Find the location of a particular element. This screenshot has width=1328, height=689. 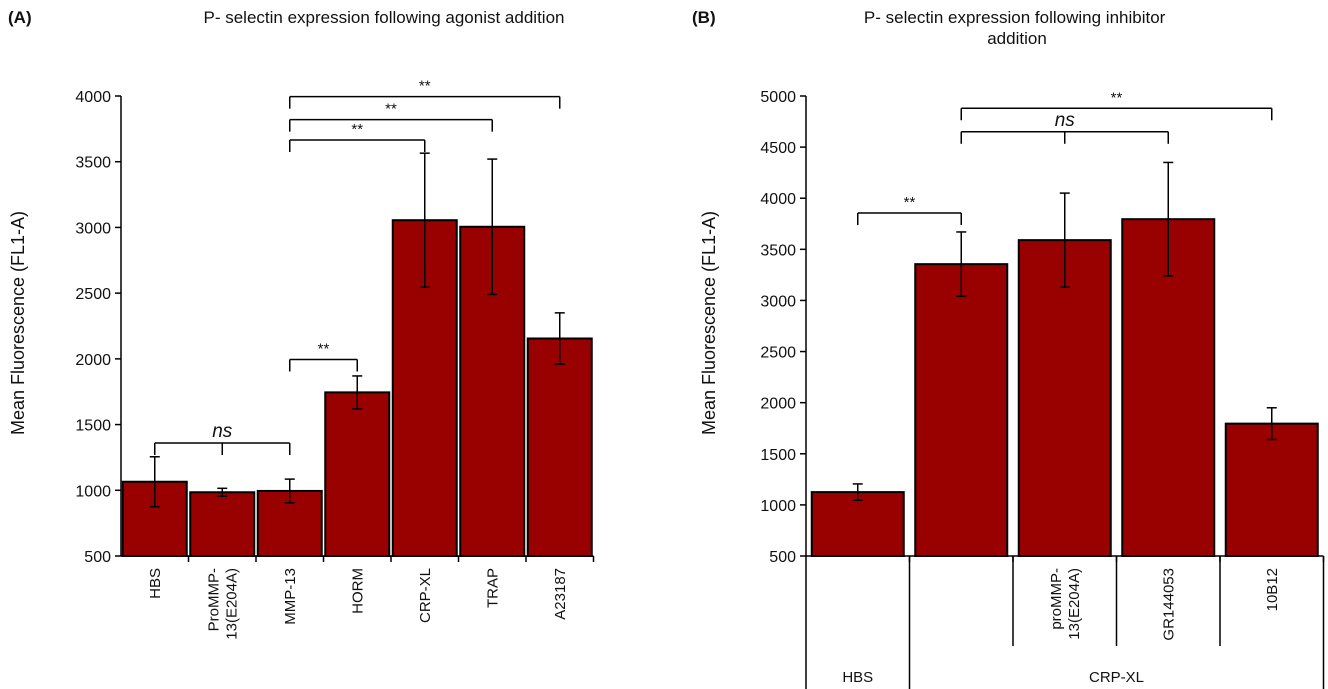

a-category-label-line: HORM is located at coordinates (357, 591).